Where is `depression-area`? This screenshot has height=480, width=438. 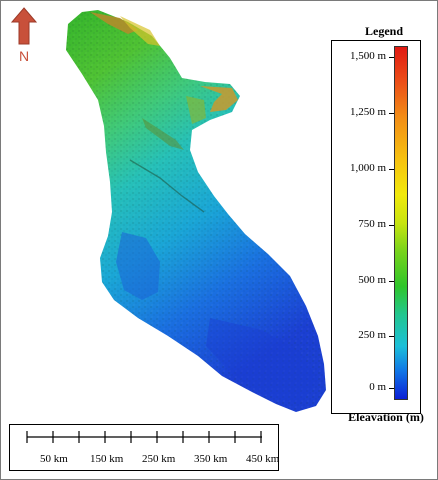 depression-area is located at coordinates (138, 266).